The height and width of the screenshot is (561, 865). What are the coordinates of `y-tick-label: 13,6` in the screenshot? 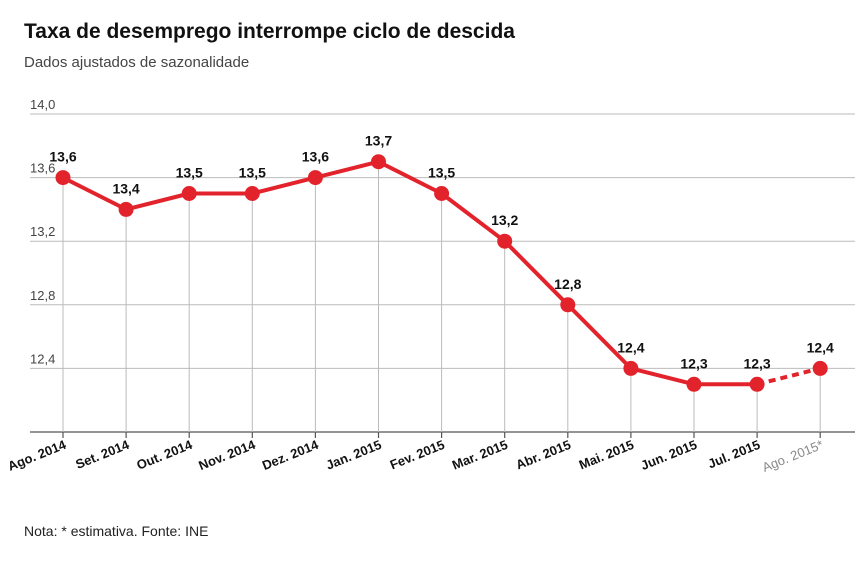 It's located at (42, 168).